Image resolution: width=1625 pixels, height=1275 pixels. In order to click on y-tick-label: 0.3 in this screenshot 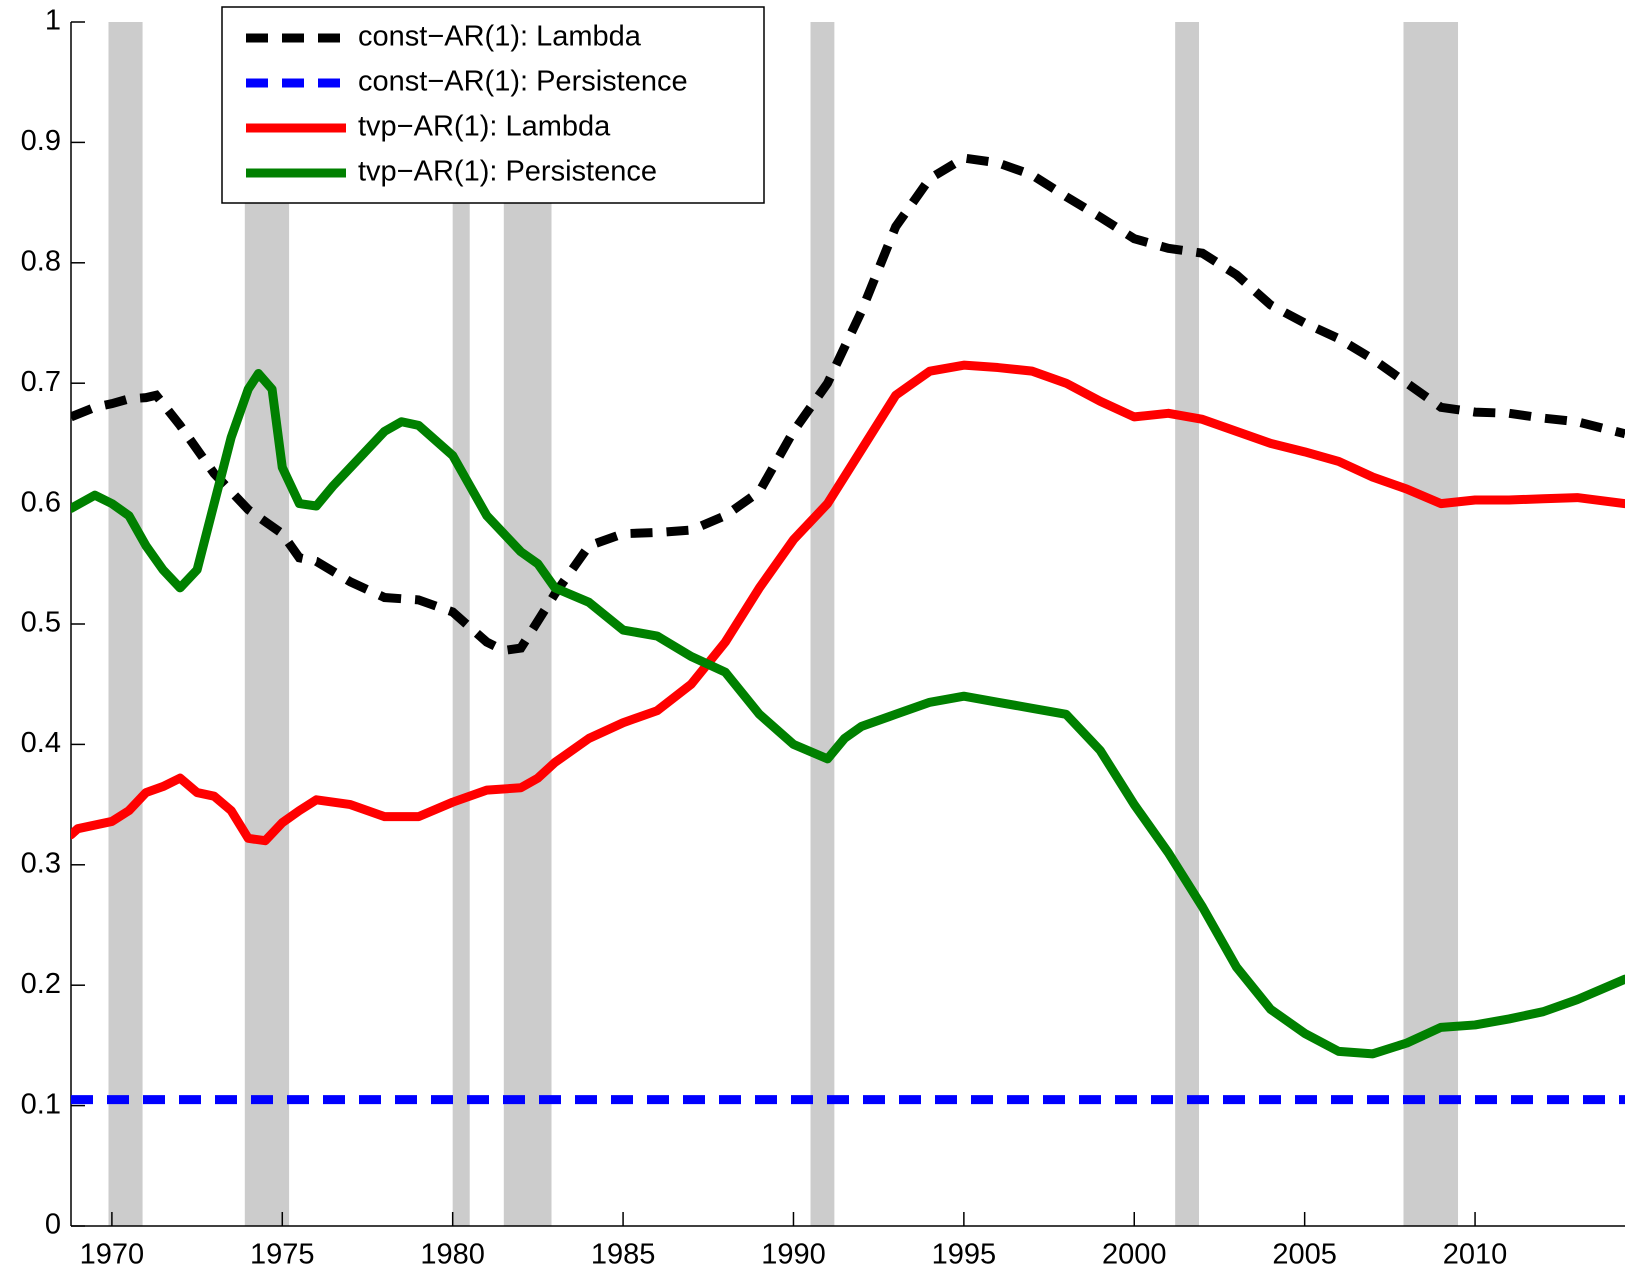, I will do `click(41, 863)`.